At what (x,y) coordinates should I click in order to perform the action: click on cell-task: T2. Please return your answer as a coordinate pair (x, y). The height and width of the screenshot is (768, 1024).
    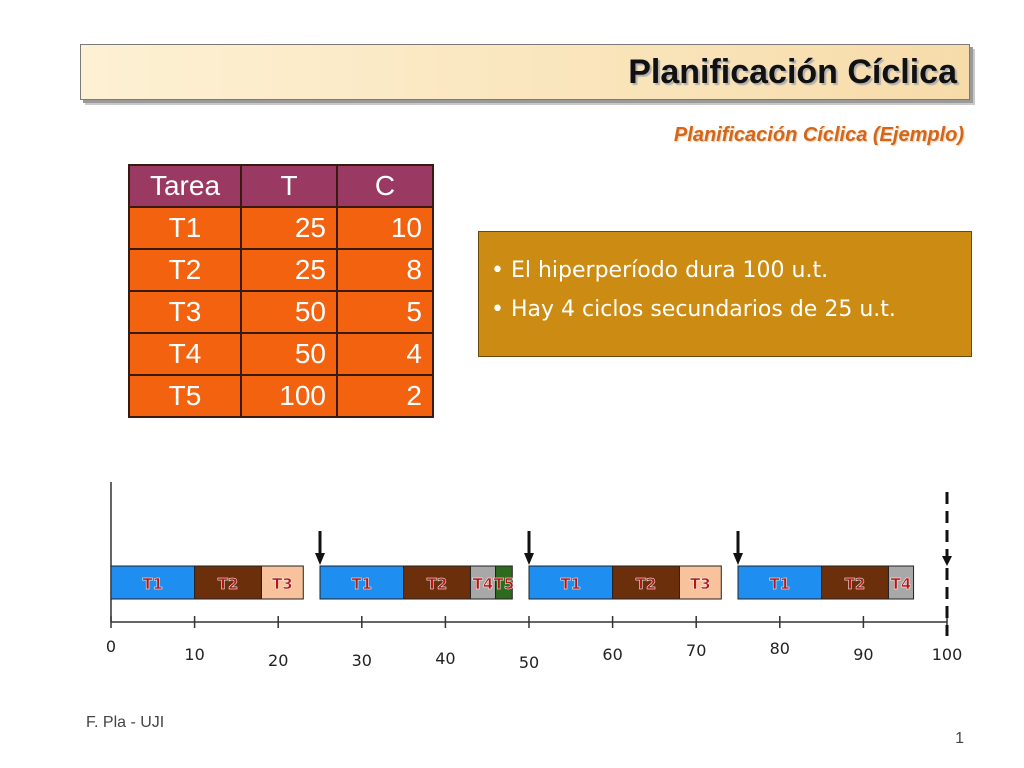
    Looking at the image, I should click on (185, 270).